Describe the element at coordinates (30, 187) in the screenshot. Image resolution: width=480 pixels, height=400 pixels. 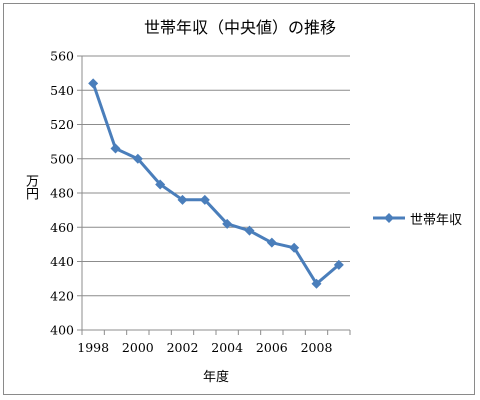
I see `y-axis-label: 万円` at that location.